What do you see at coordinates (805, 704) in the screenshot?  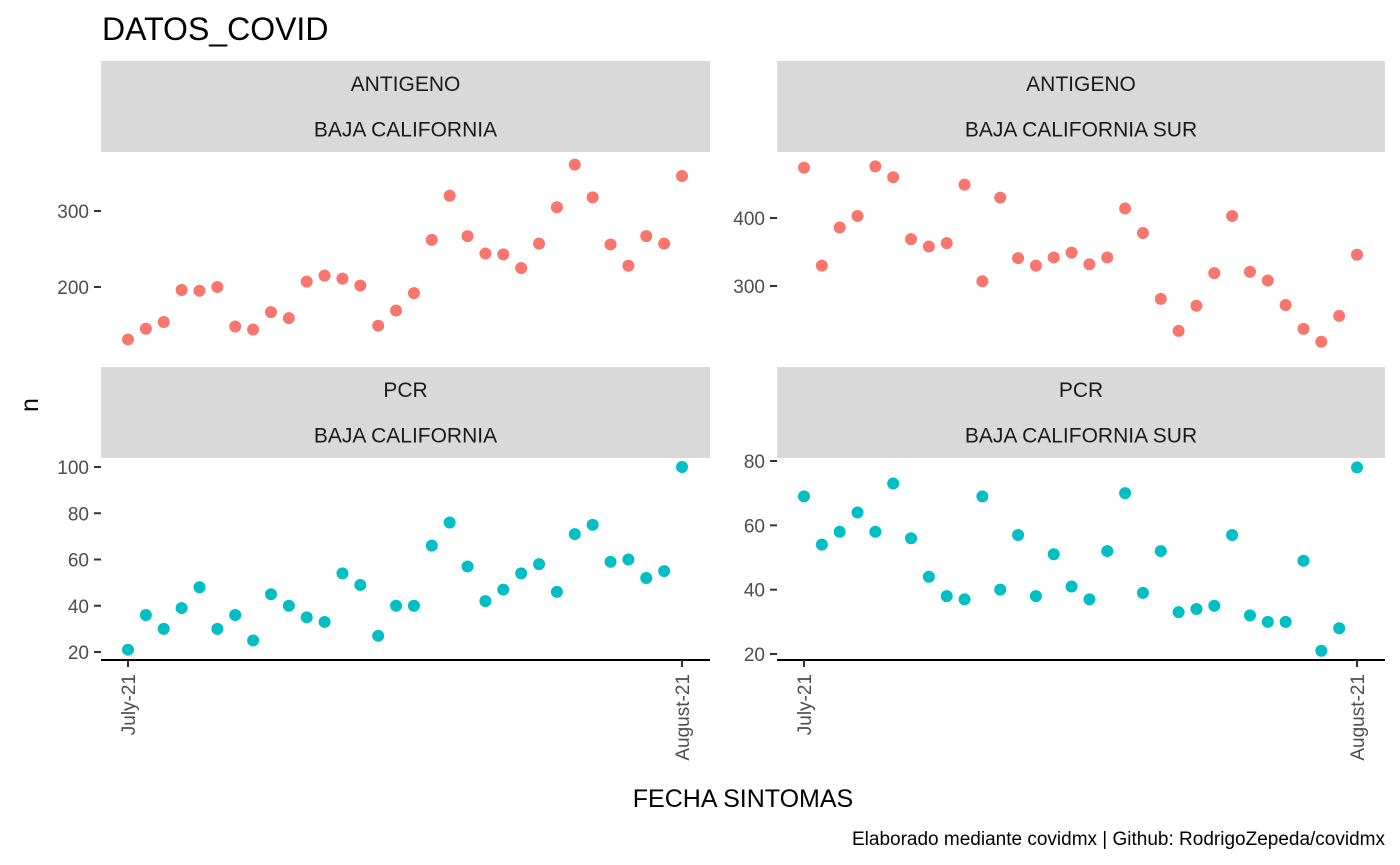 I see `x-tick-label: July-21` at bounding box center [805, 704].